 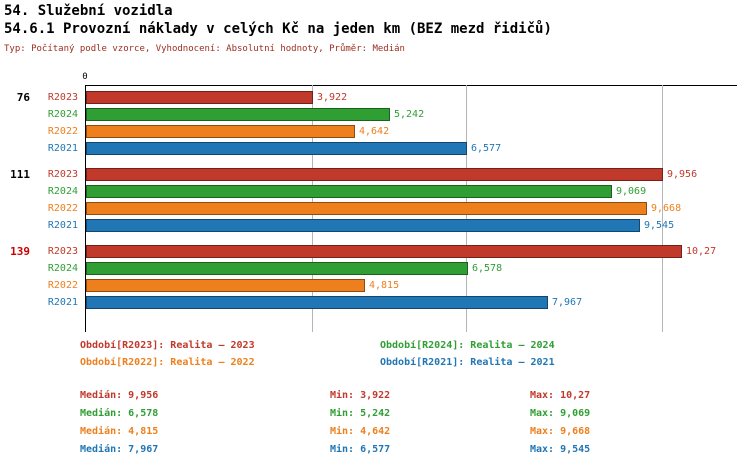 I want to click on stat-min: Min: 5,242, so click(x=360, y=413).